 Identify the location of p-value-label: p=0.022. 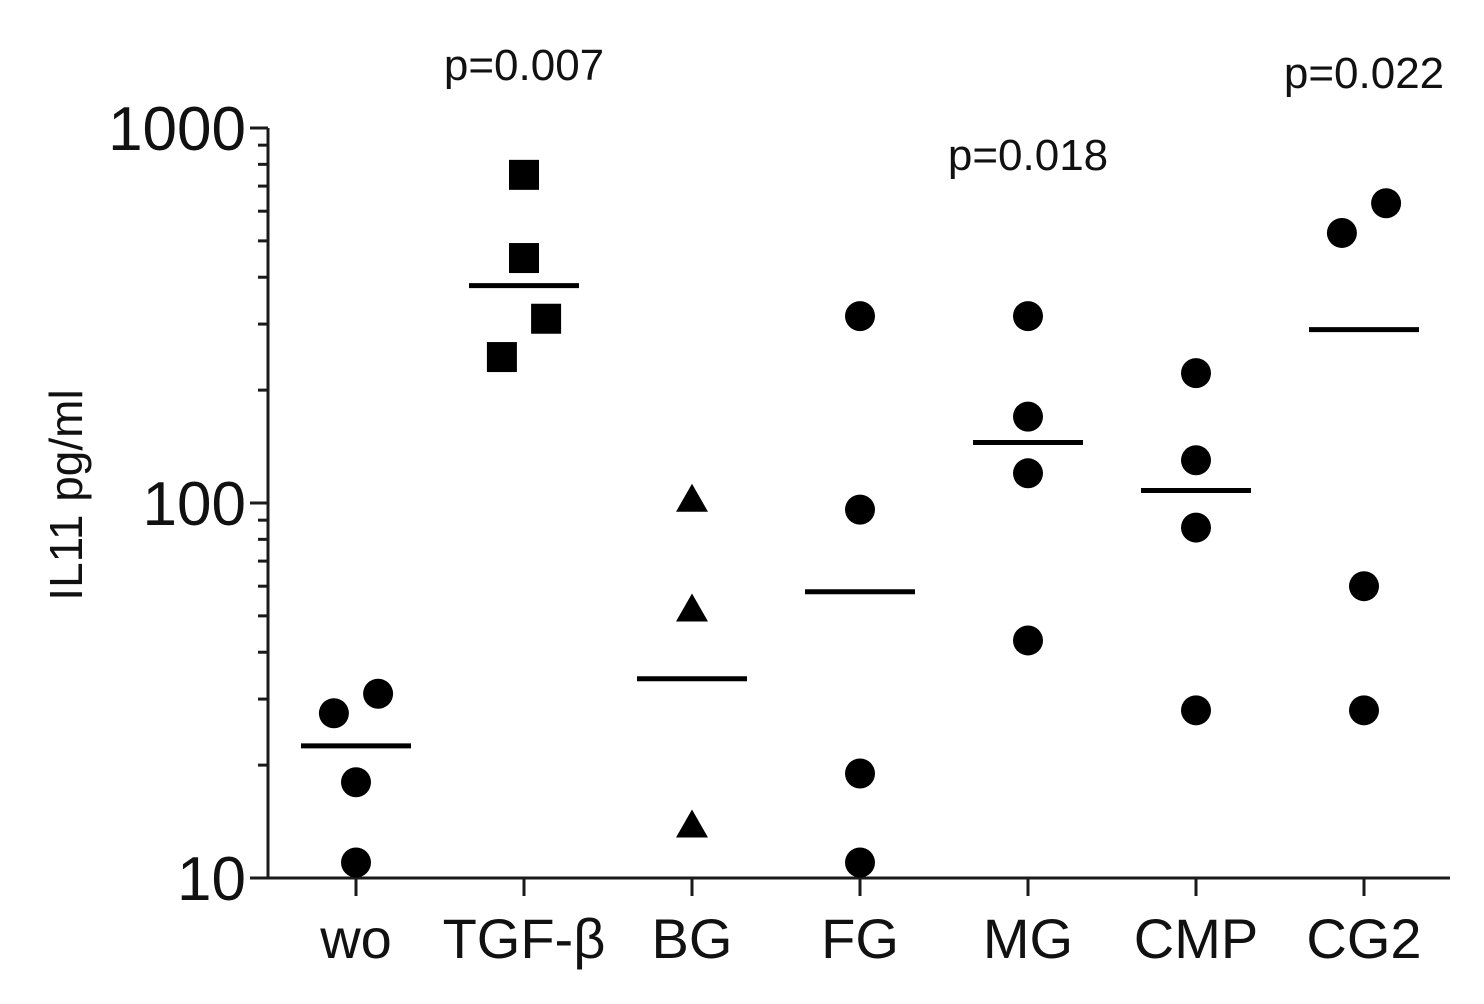
(1364, 73).